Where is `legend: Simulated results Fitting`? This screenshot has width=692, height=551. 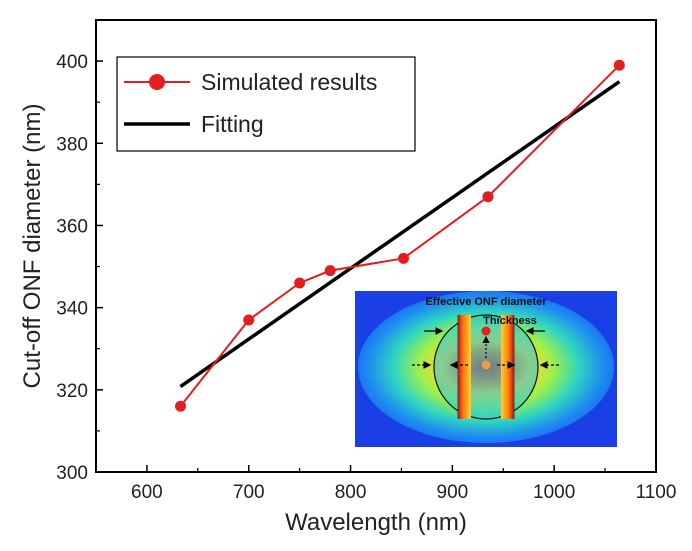 legend: Simulated results Fitting is located at coordinates (266, 104).